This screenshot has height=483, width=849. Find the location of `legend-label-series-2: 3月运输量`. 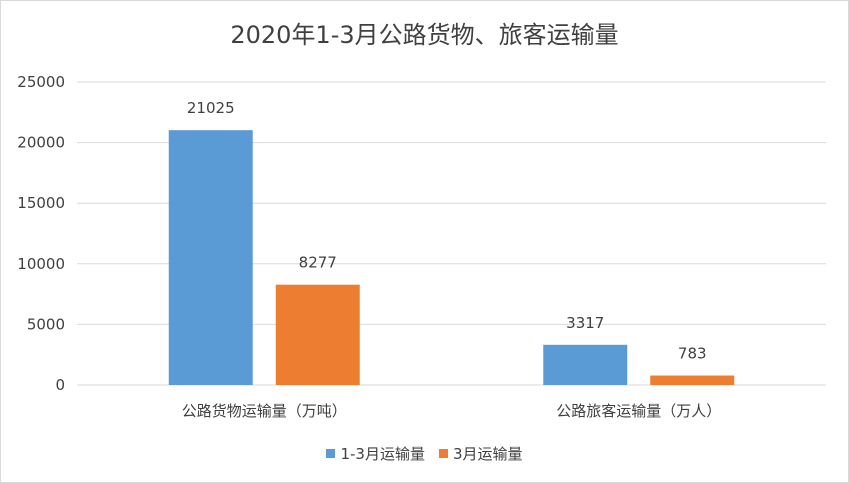

legend-label-series-2: 3月运输量 is located at coordinates (487, 454).